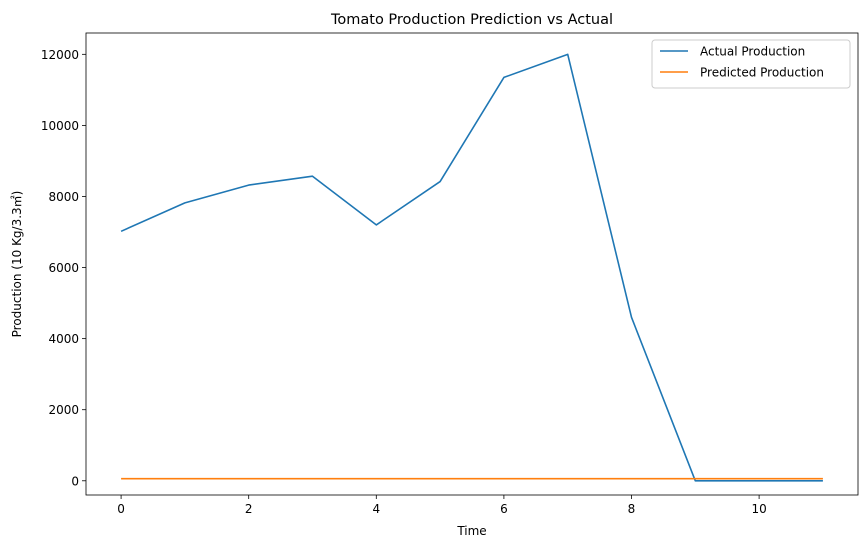 The width and height of the screenshot is (868, 547). Describe the element at coordinates (471, 531) in the screenshot. I see `x-axis-title: Time` at that location.